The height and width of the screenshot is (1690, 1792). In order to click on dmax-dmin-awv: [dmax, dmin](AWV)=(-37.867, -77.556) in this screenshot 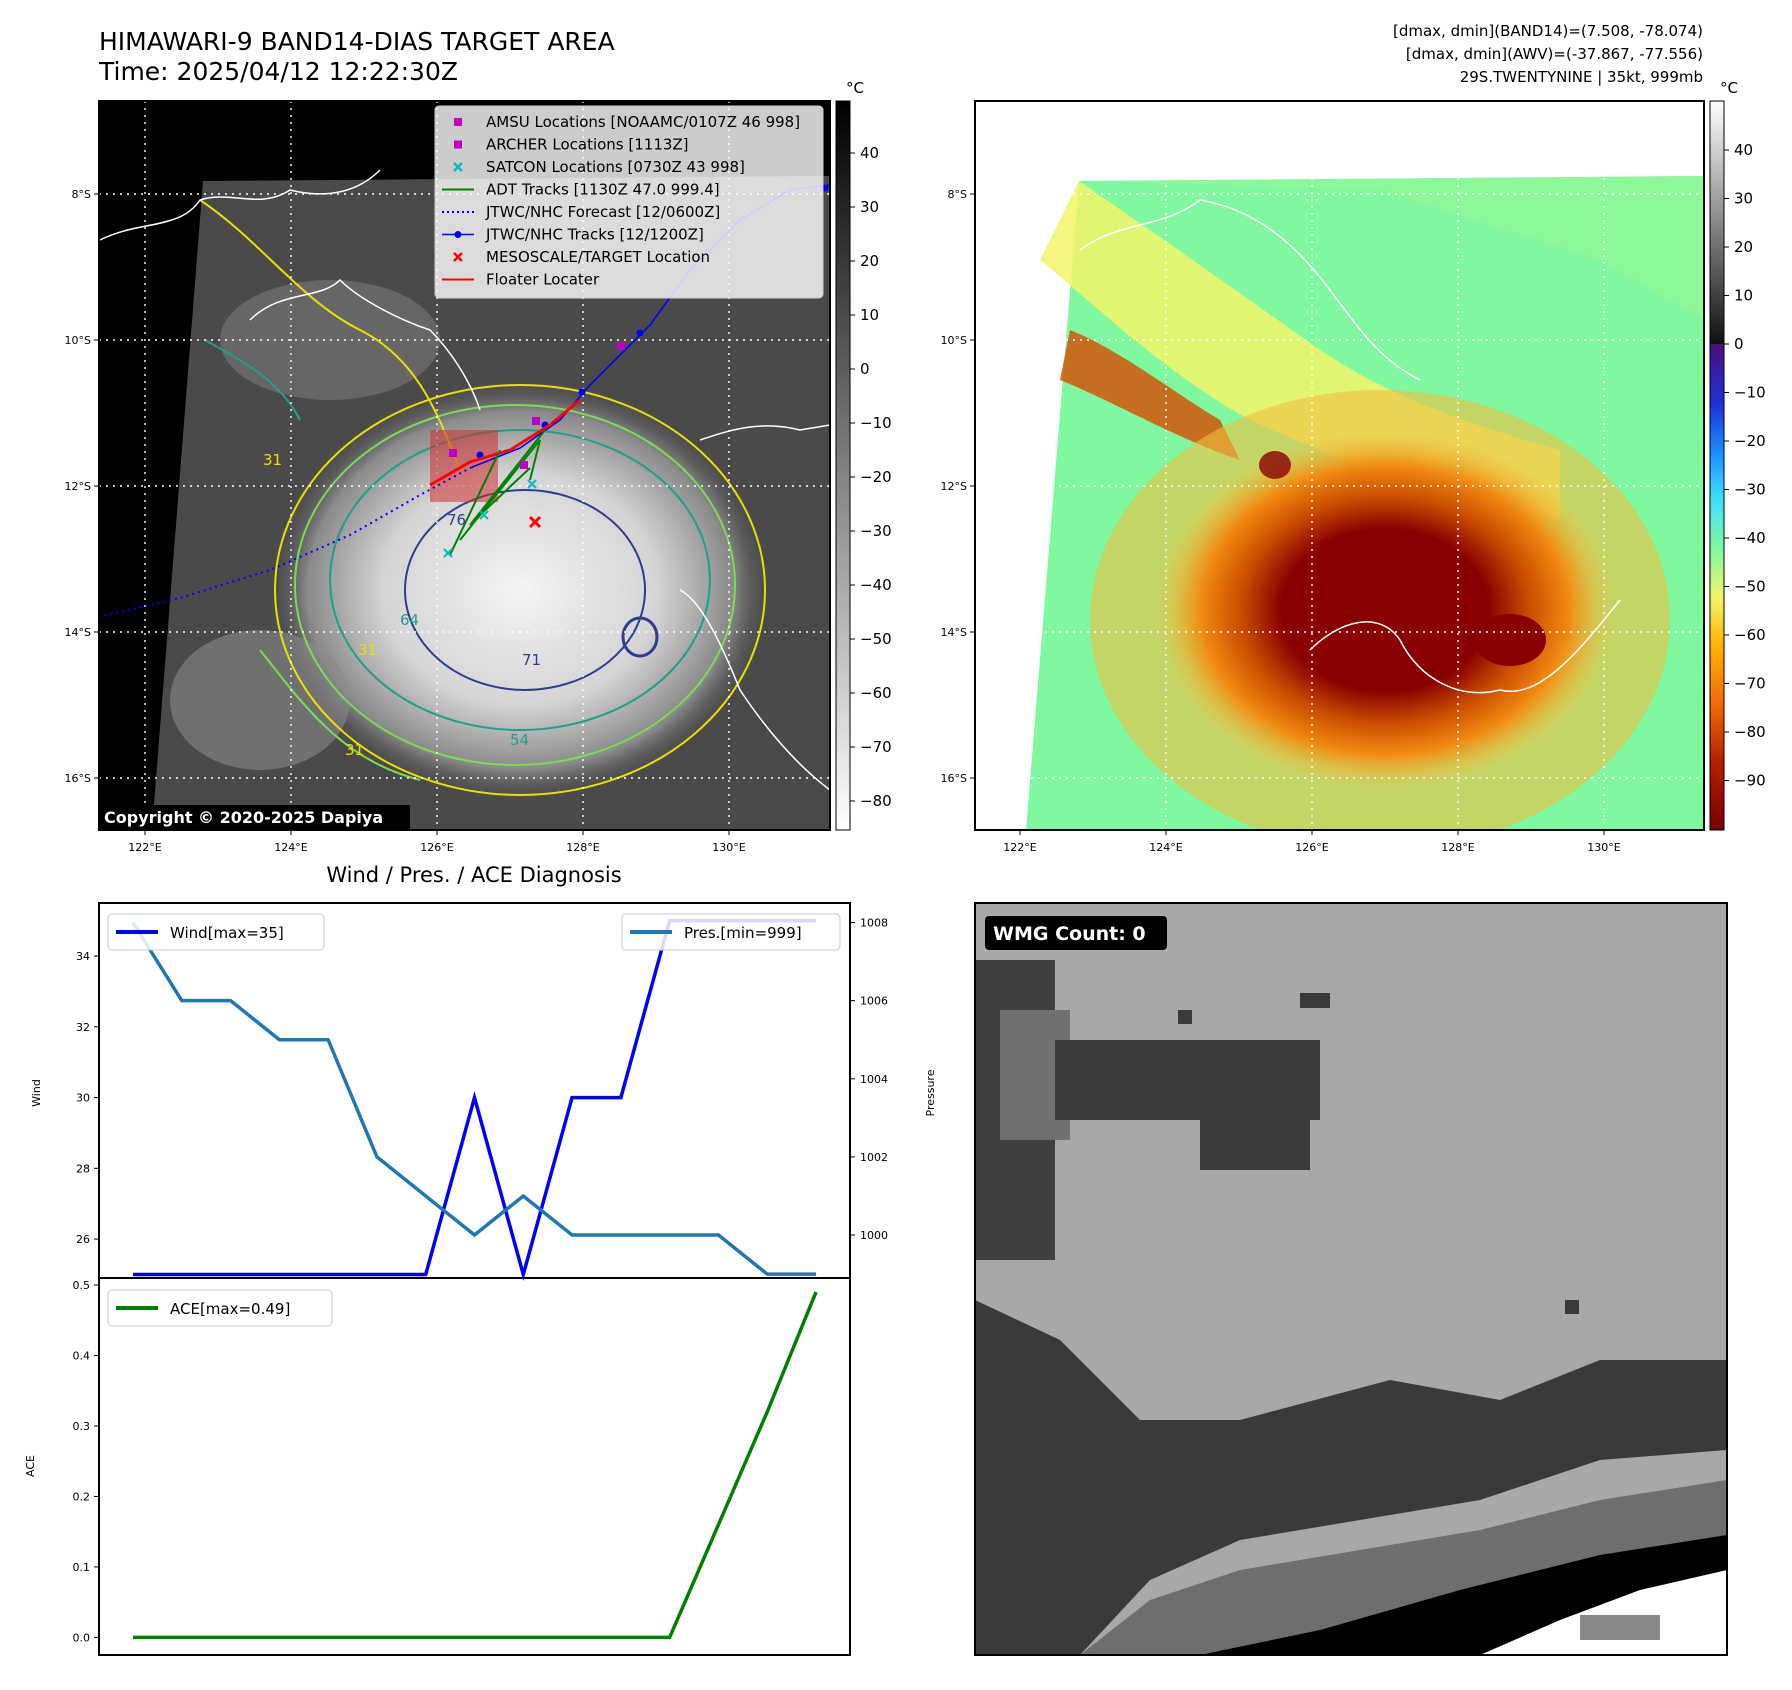, I will do `click(1554, 54)`.